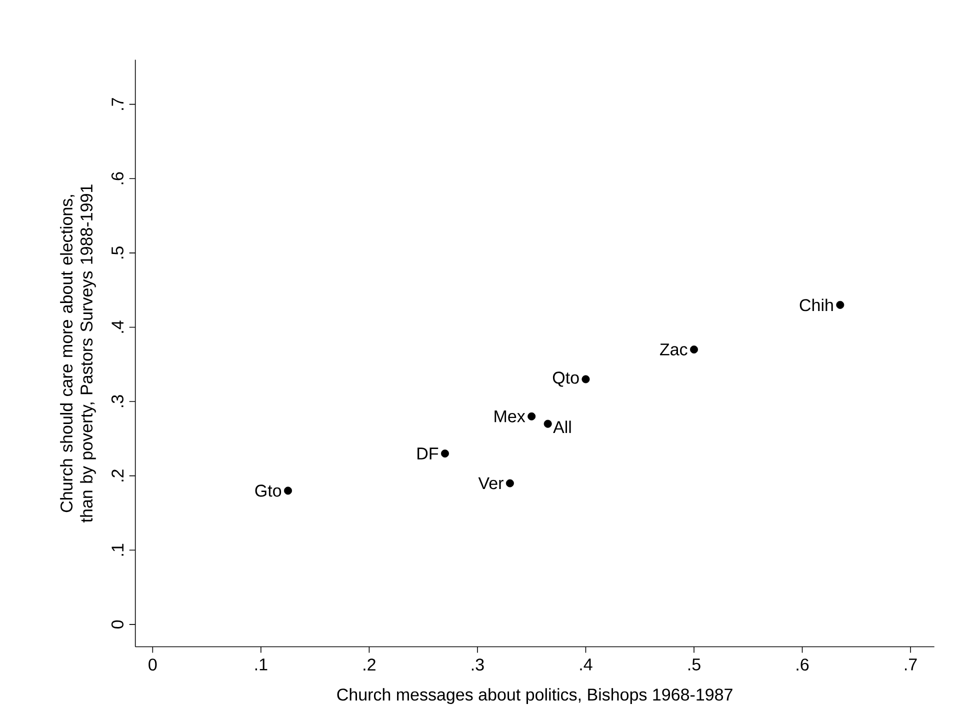 The height and width of the screenshot is (710, 955). Describe the element at coordinates (694, 664) in the screenshot. I see `x-tick-label: .5` at that location.